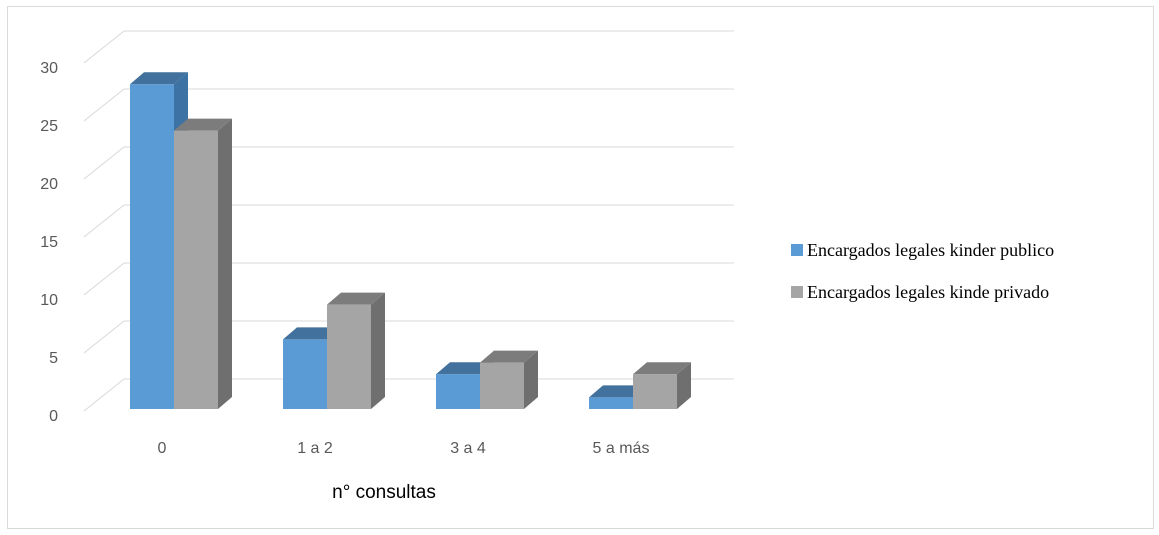 This screenshot has height=535, width=1159. Describe the element at coordinates (53, 416) in the screenshot. I see `y-tick-label: 0` at that location.